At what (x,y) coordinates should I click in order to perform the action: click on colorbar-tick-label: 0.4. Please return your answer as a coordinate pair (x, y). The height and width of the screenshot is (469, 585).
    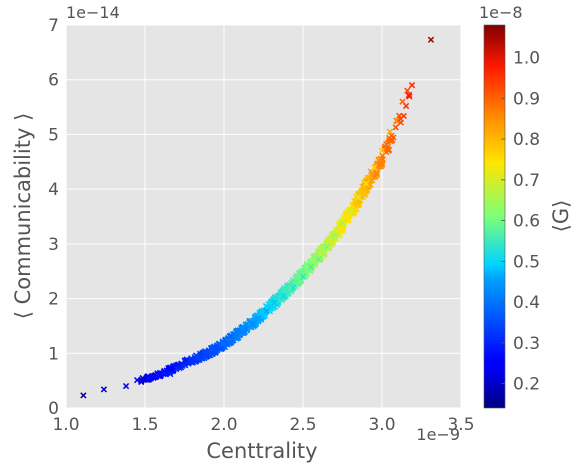
    Looking at the image, I should click on (526, 303).